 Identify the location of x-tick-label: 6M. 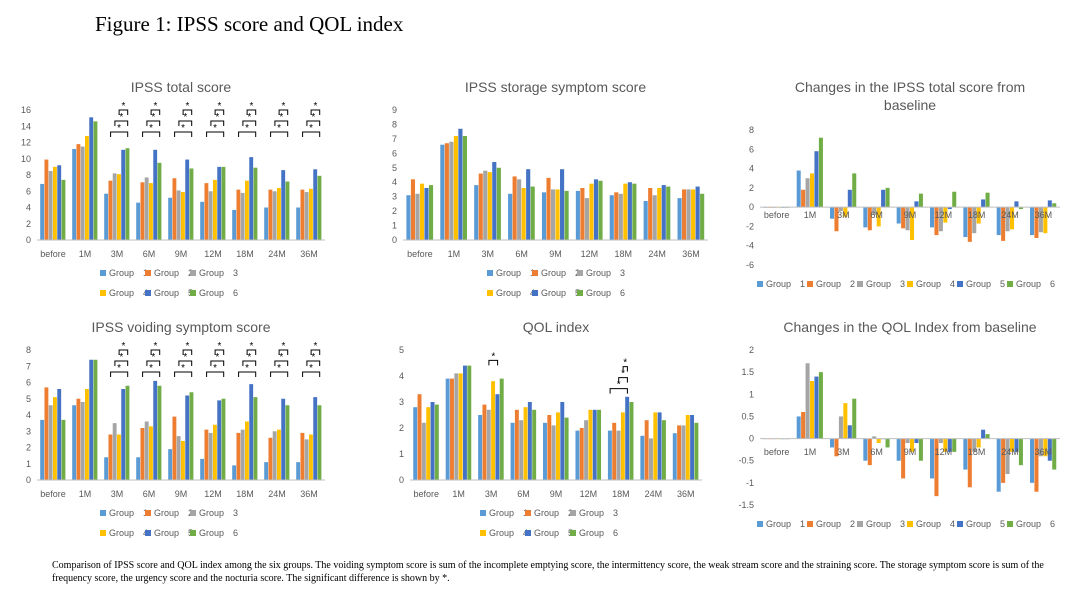
(876, 215).